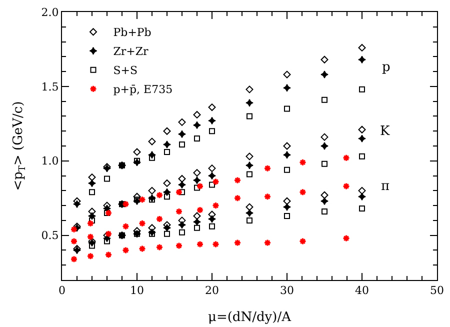 The height and width of the screenshot is (327, 450). What do you see at coordinates (131, 51) in the screenshot?
I see `legend-label: Zr+Zr` at bounding box center [131, 51].